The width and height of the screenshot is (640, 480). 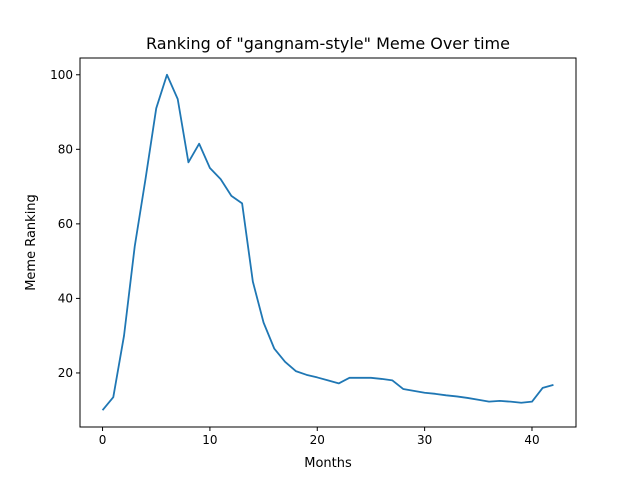 What do you see at coordinates (209, 440) in the screenshot?
I see `x-tick-label: 10` at bounding box center [209, 440].